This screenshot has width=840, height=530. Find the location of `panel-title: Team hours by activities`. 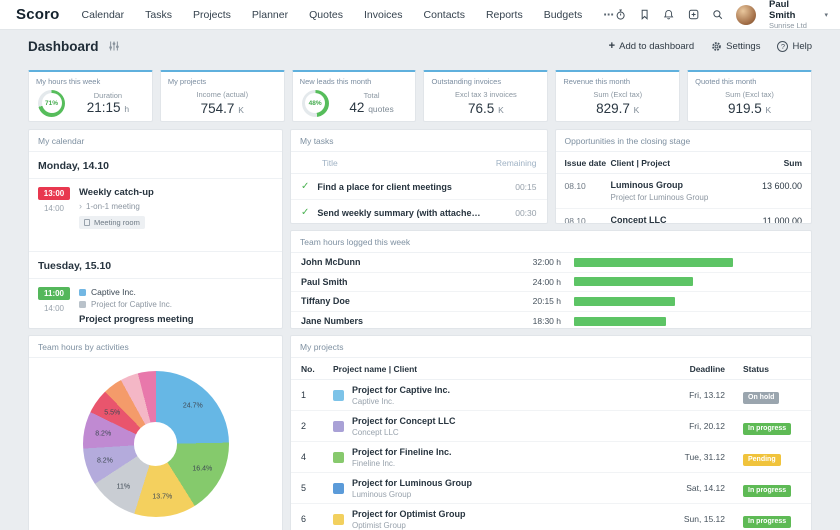

panel-title: Team hours by activities is located at coordinates (155, 347).